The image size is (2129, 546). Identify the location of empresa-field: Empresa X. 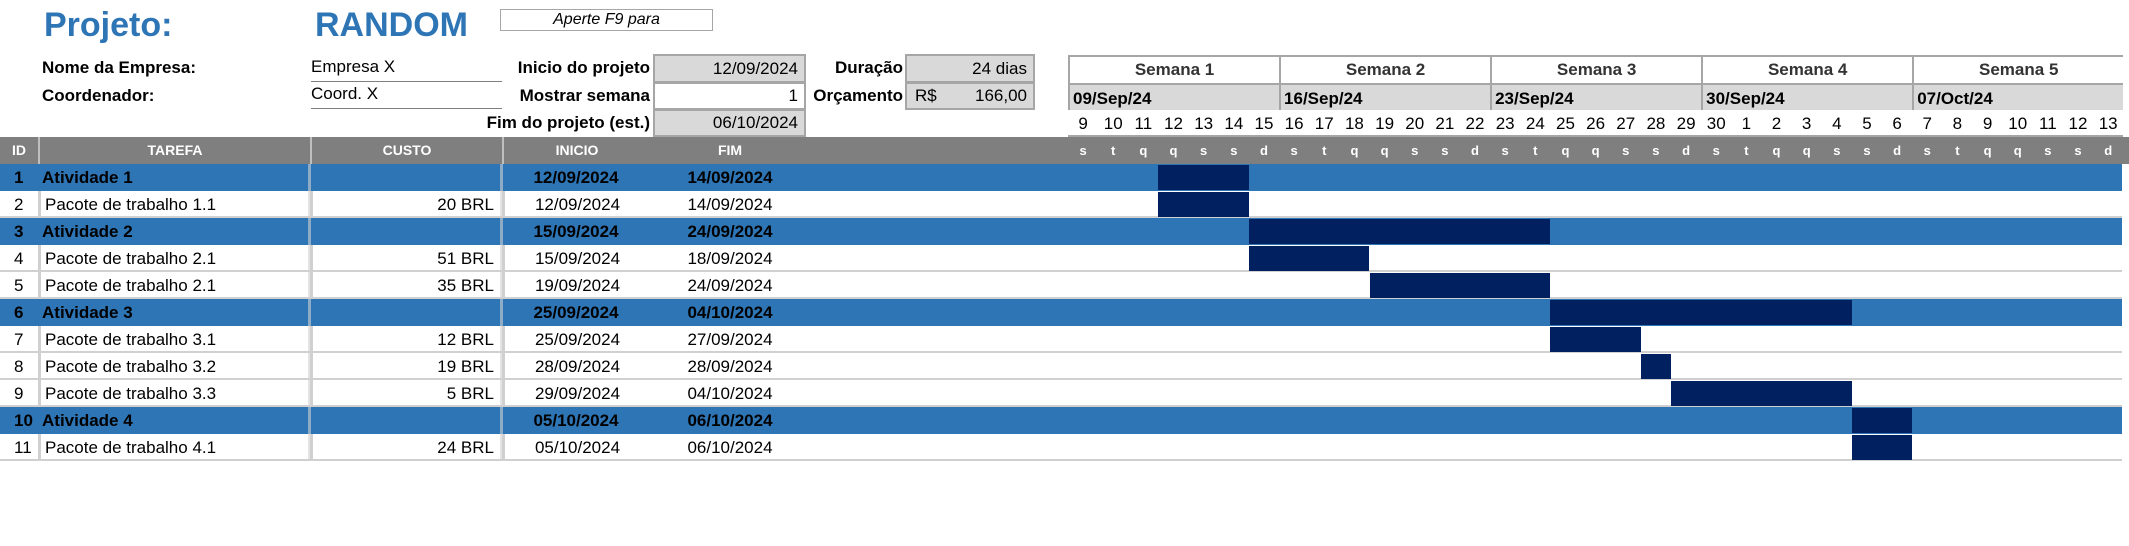
(406, 69).